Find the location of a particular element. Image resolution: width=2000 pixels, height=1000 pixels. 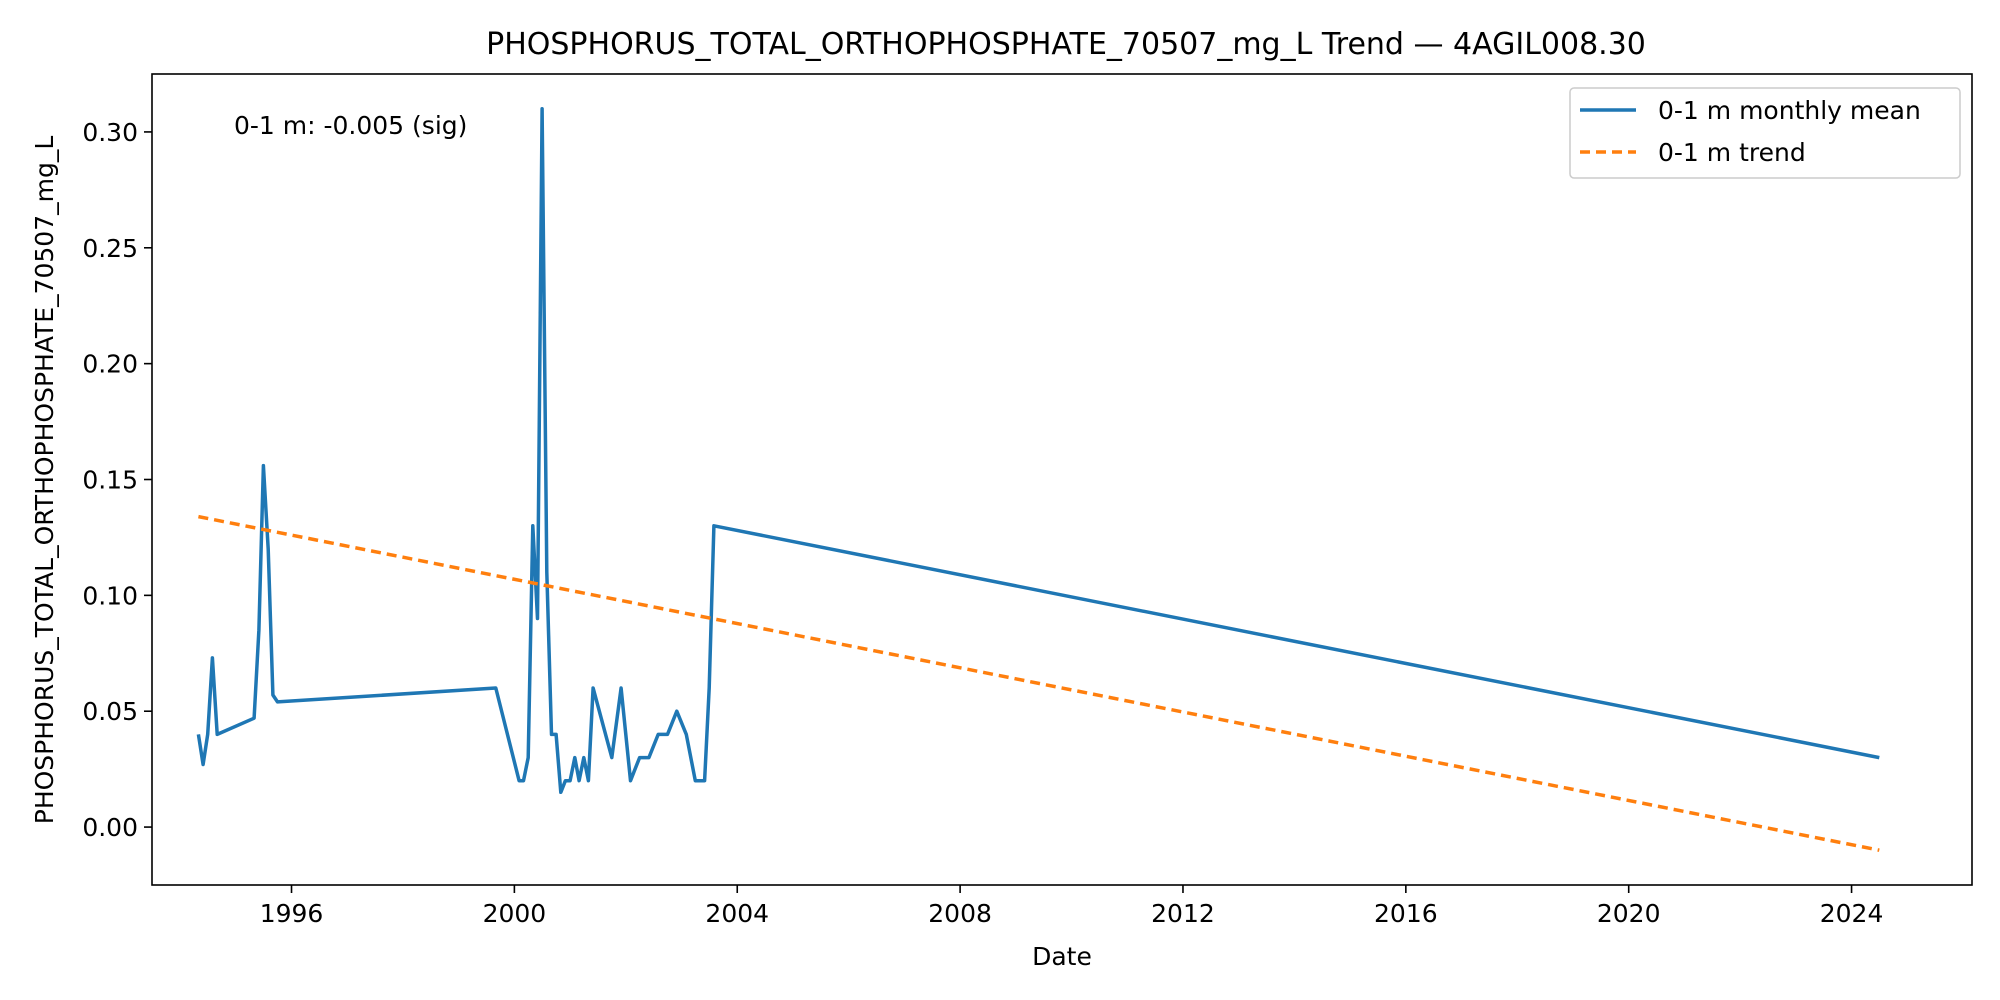

legend-box is located at coordinates (1765, 133).